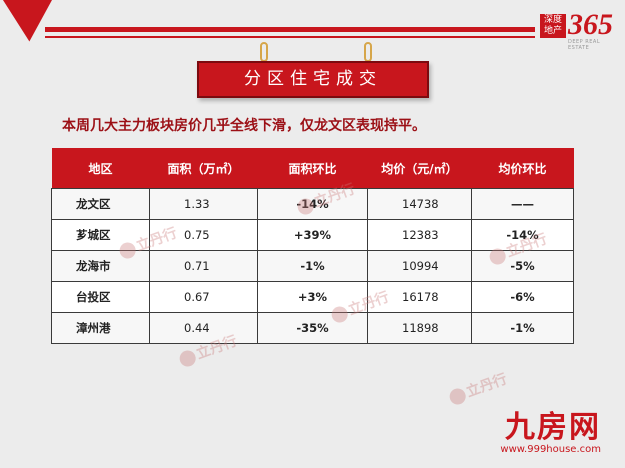 The height and width of the screenshot is (468, 625). Describe the element at coordinates (553, 26) in the screenshot. I see `brand-box: 深度地产` at that location.